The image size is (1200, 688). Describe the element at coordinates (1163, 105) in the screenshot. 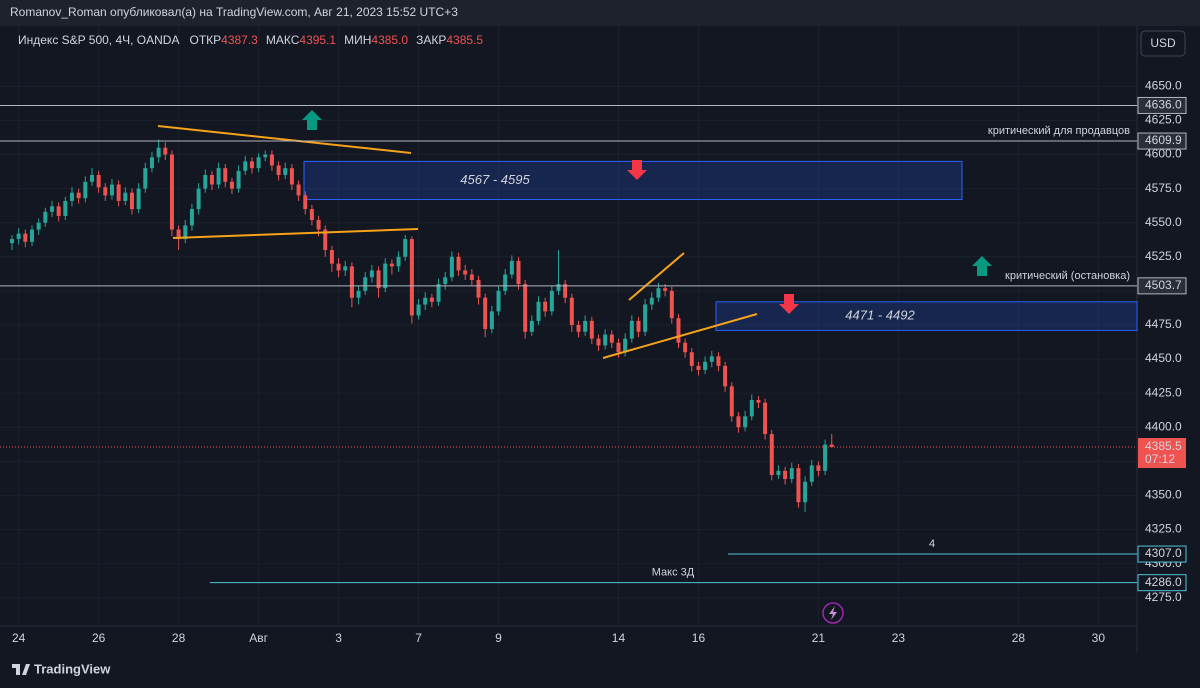

I see `level-badge-label: 4636.0` at that location.